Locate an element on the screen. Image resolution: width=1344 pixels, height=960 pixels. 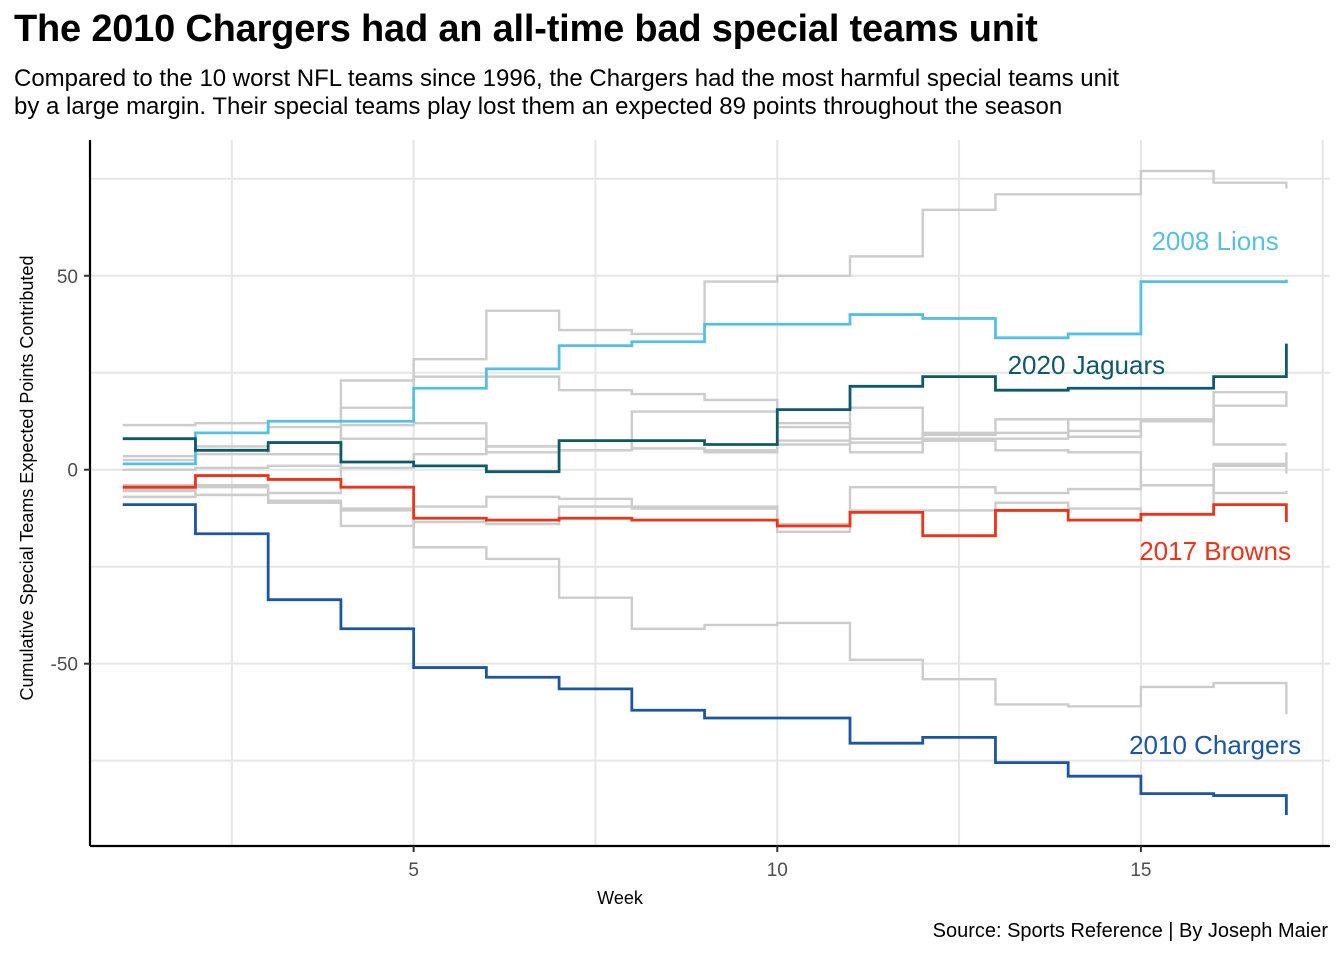
series-line-2020-jaguars is located at coordinates (705, 408).